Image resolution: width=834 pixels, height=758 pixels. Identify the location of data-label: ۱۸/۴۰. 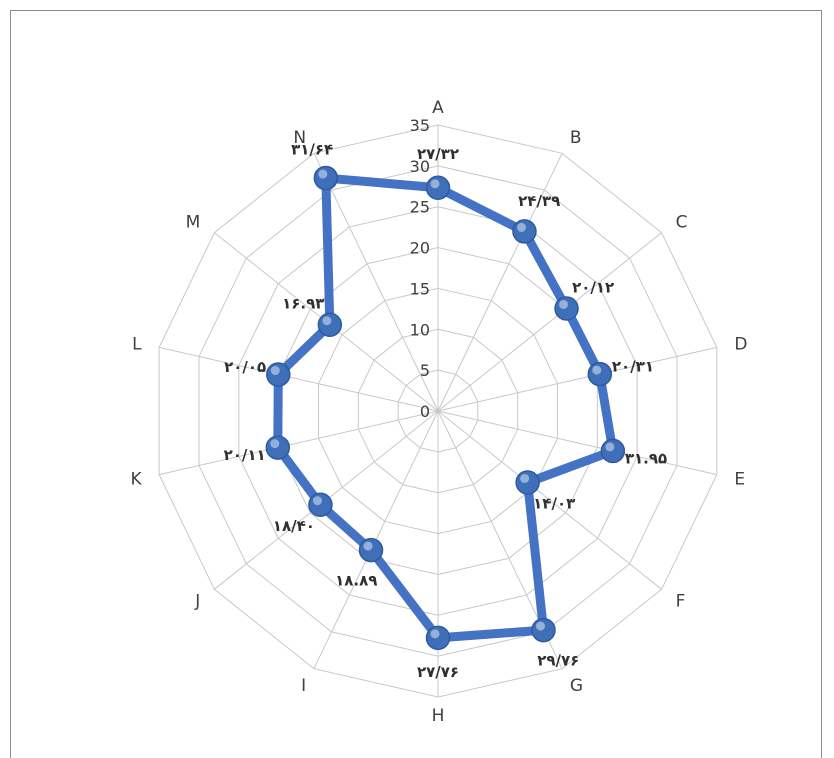
(294, 526).